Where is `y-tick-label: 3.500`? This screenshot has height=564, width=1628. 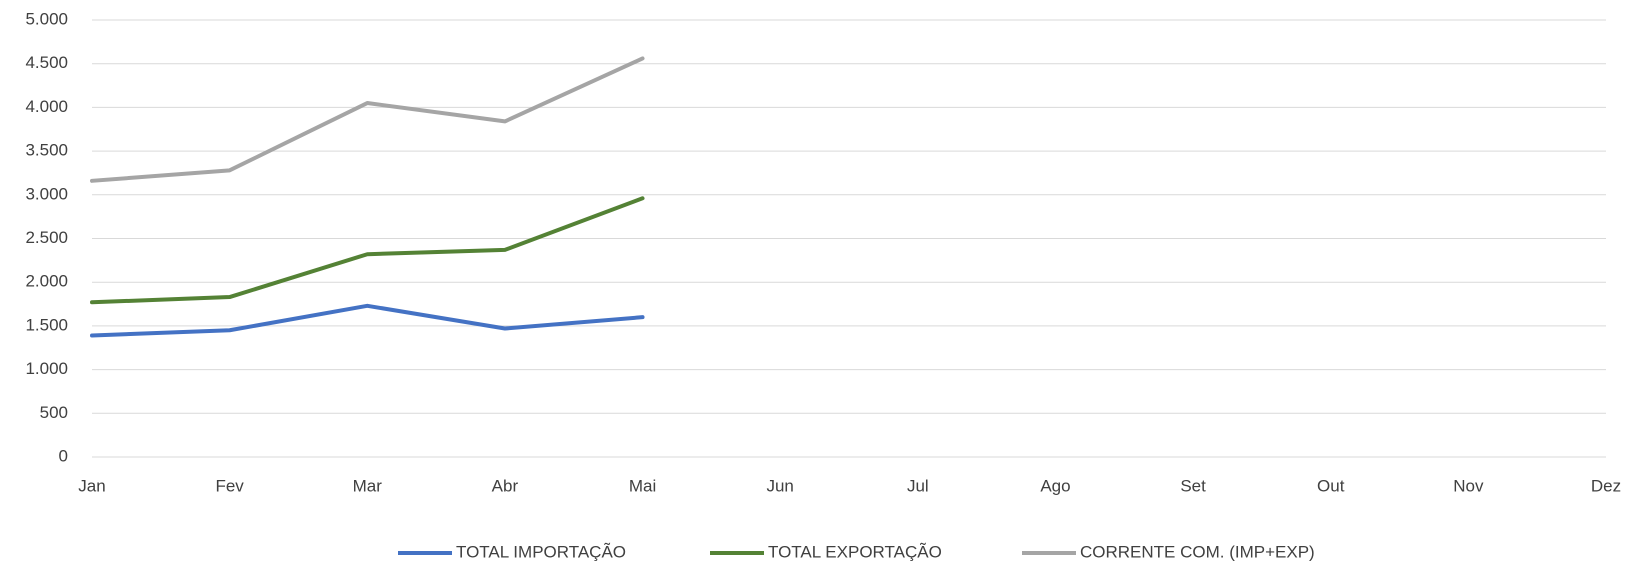 y-tick-label: 3.500 is located at coordinates (46, 150).